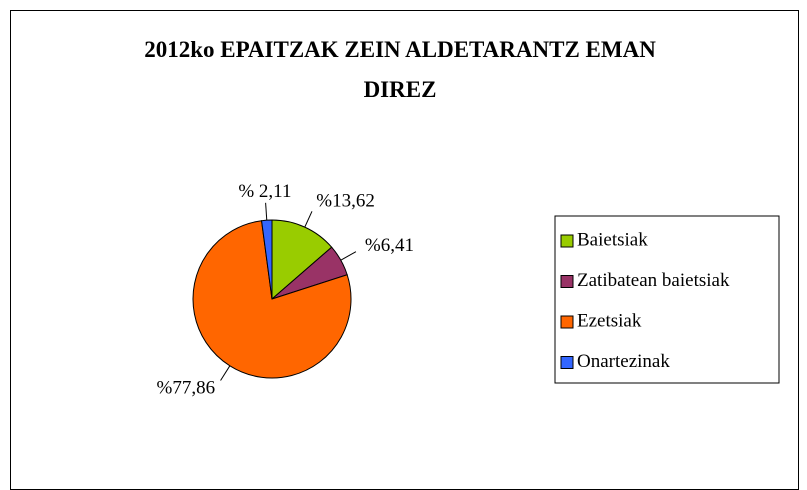 The width and height of the screenshot is (807, 490). I want to click on legend-box, so click(667, 299).